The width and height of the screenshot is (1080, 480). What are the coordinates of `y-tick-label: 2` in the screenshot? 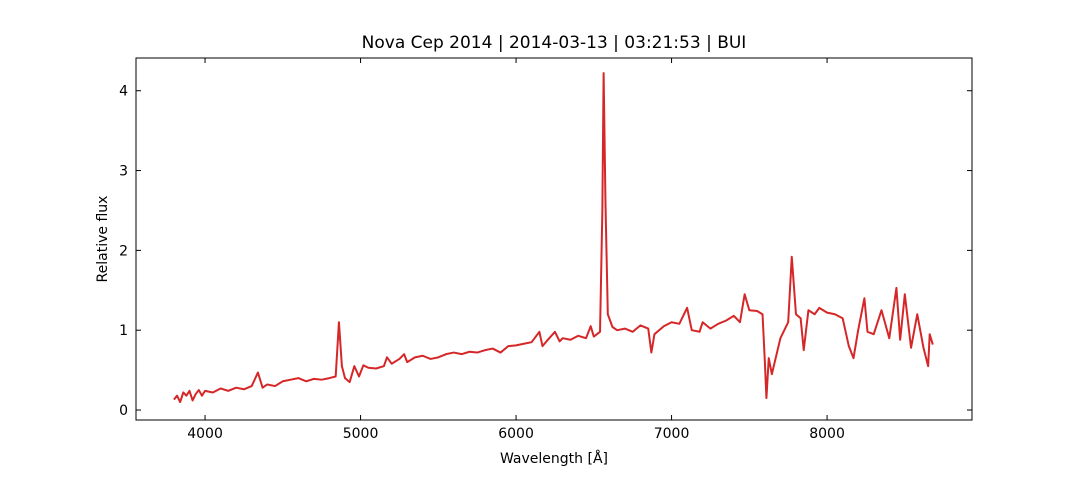 It's located at (123, 251).